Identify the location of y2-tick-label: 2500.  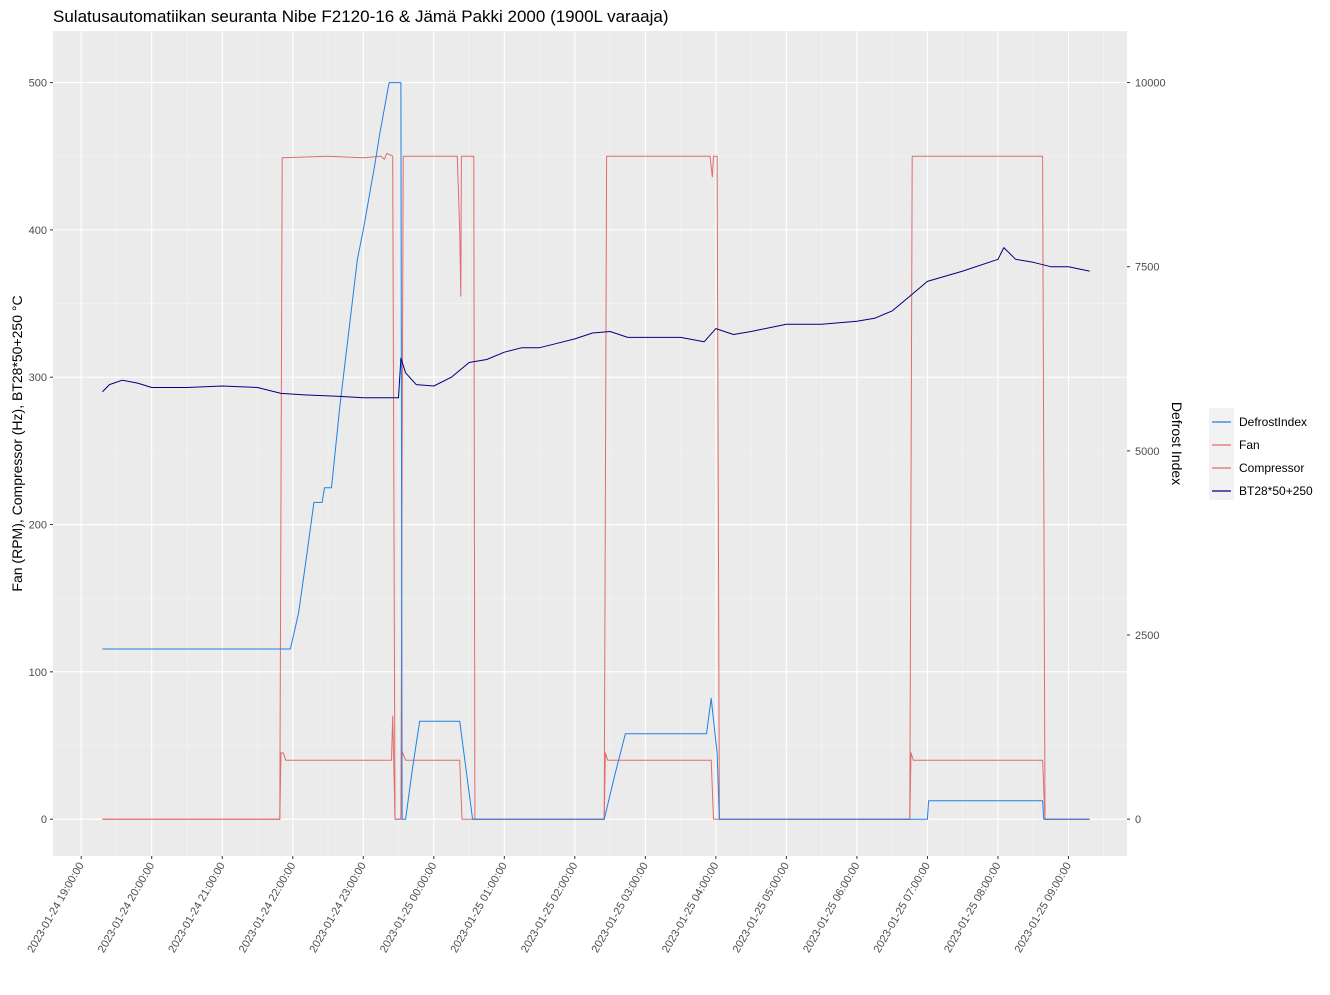
(1147, 636).